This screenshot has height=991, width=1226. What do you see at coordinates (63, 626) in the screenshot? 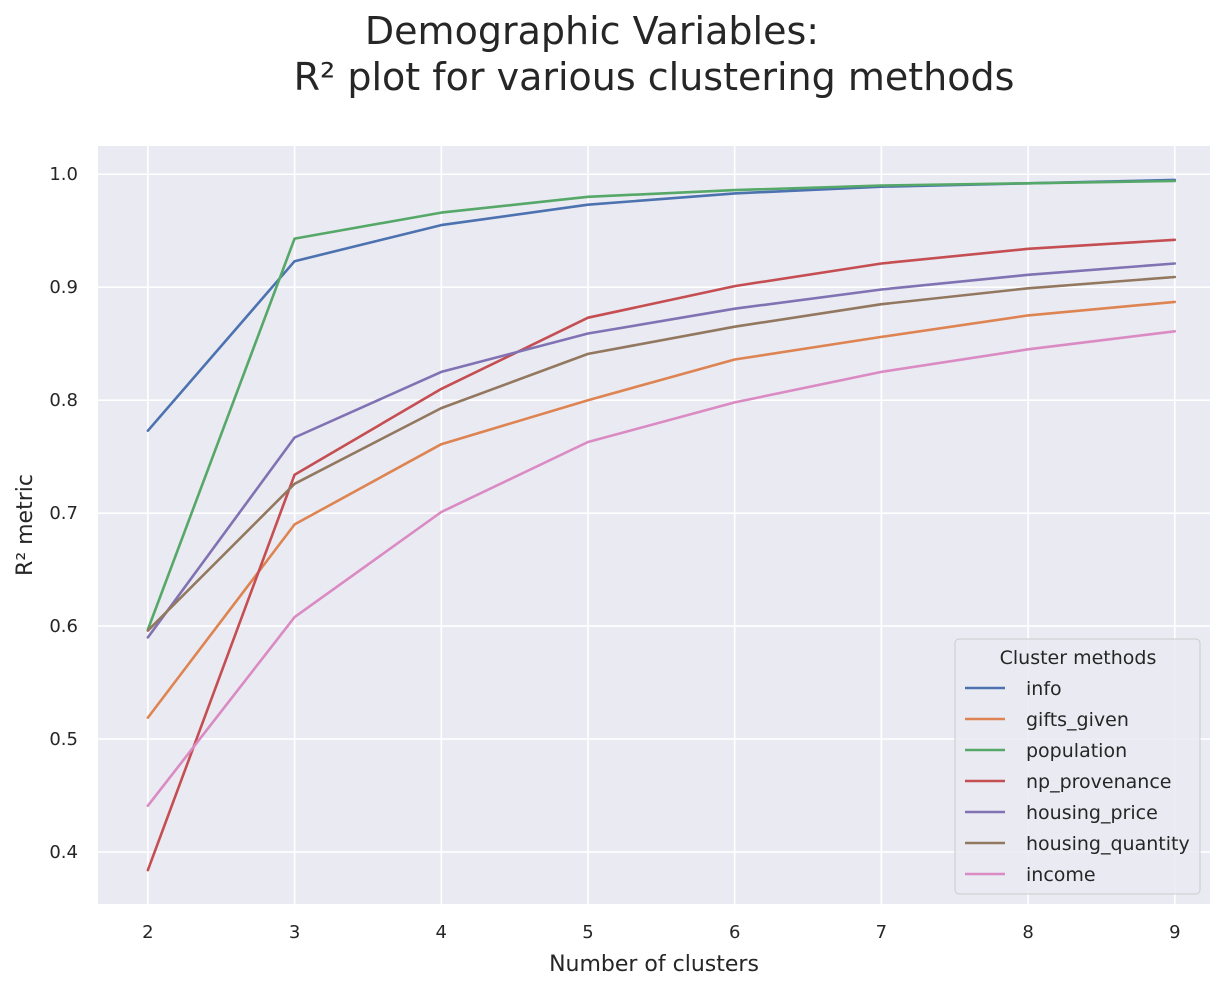
I see `y-tick-label: 0.6` at bounding box center [63, 626].